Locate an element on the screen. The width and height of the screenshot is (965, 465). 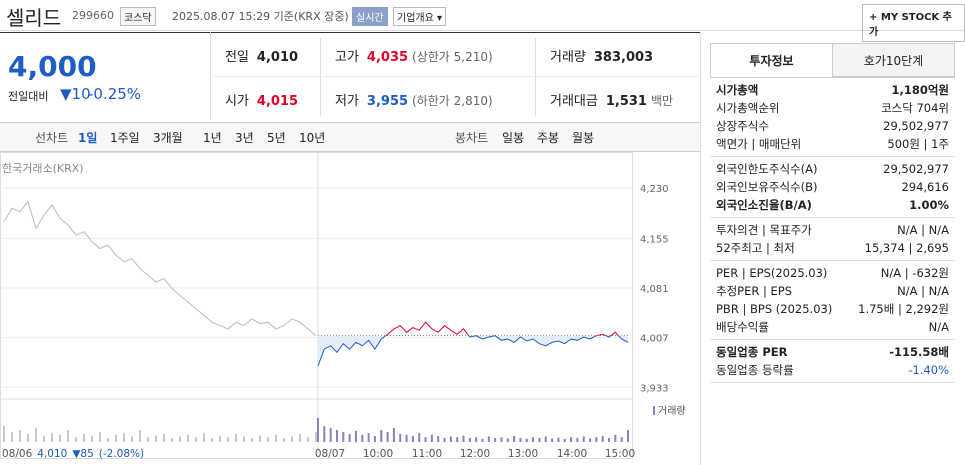
info-value: N/A | N/A is located at coordinates (923, 291).